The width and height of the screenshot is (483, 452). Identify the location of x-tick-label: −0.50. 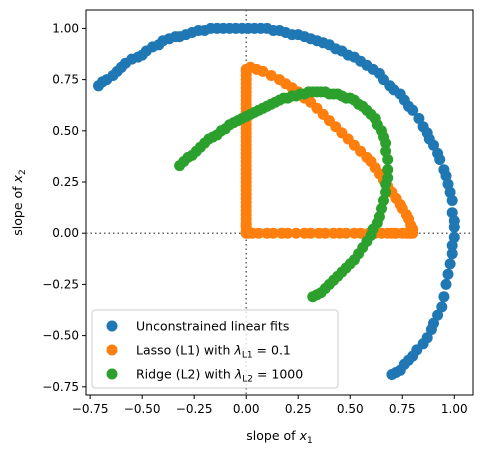
(142, 409).